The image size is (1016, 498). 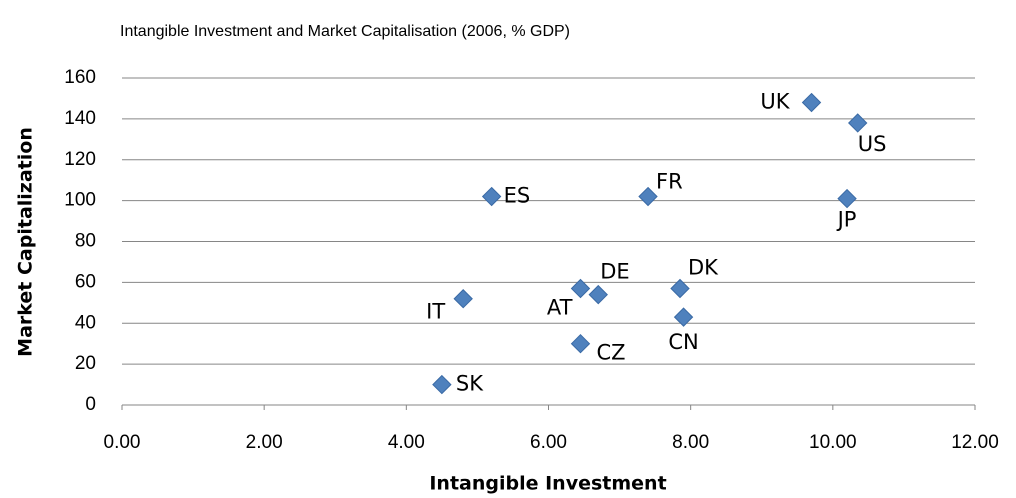 I want to click on y-tick-label: 20, so click(x=85, y=363).